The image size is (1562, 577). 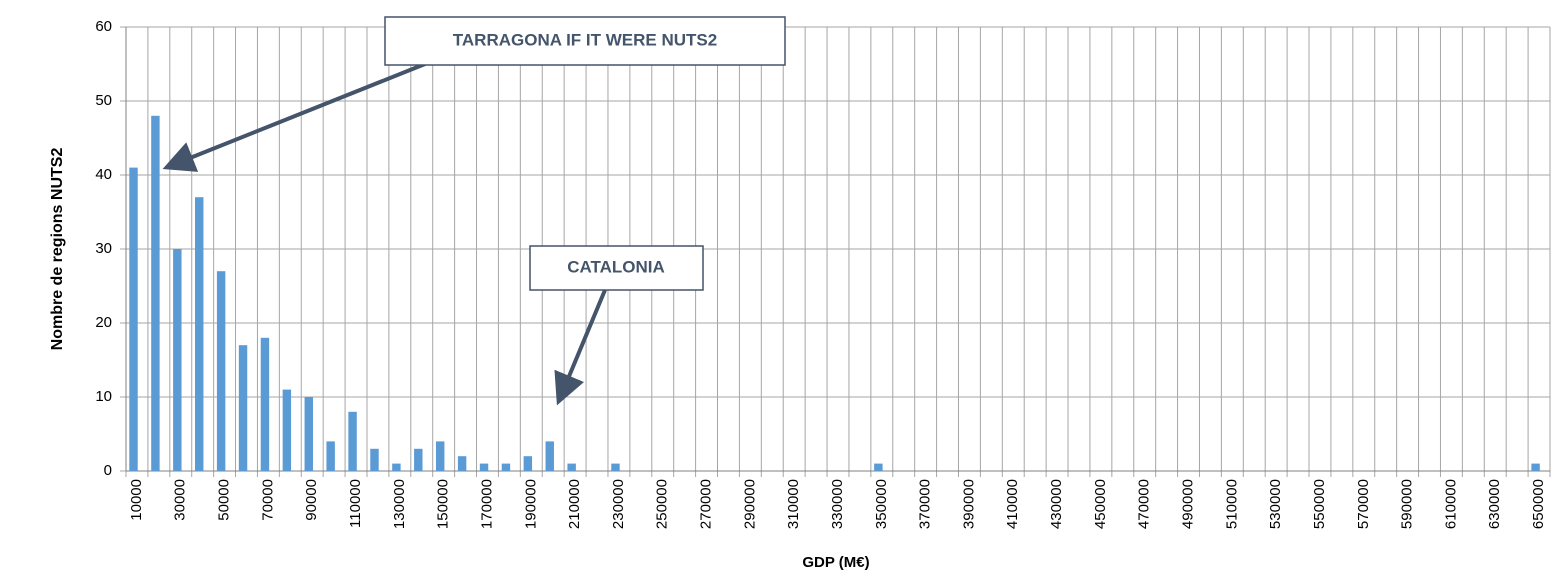 What do you see at coordinates (1275, 504) in the screenshot?
I see `x-tick-label: 530000` at bounding box center [1275, 504].